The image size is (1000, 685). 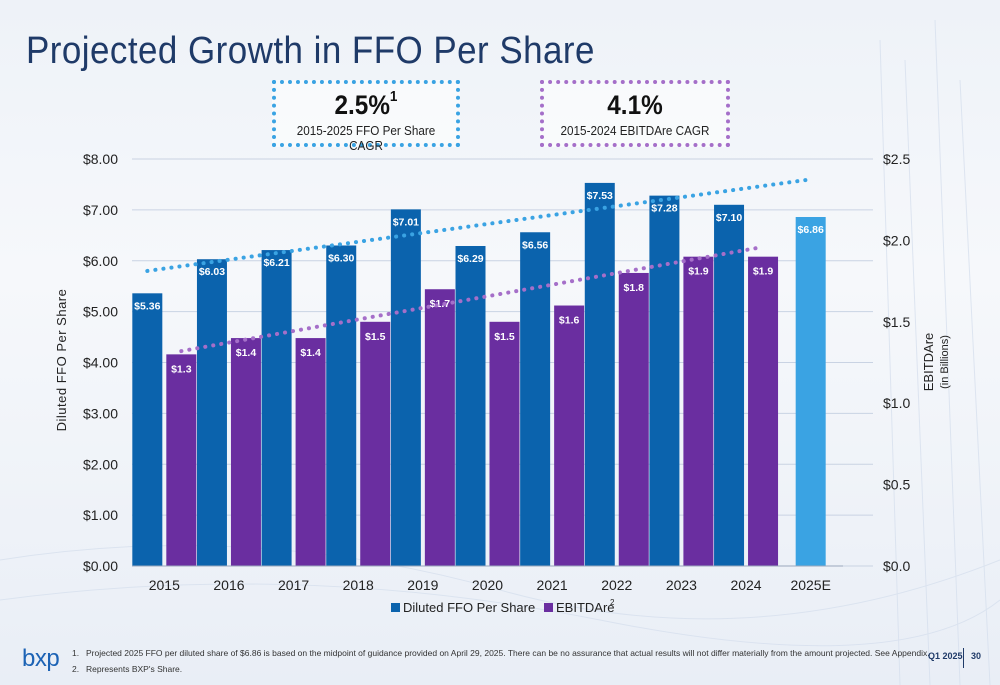 What do you see at coordinates (945, 362) in the screenshot?
I see `y2-axis-subtitle: (in Billions)` at bounding box center [945, 362].